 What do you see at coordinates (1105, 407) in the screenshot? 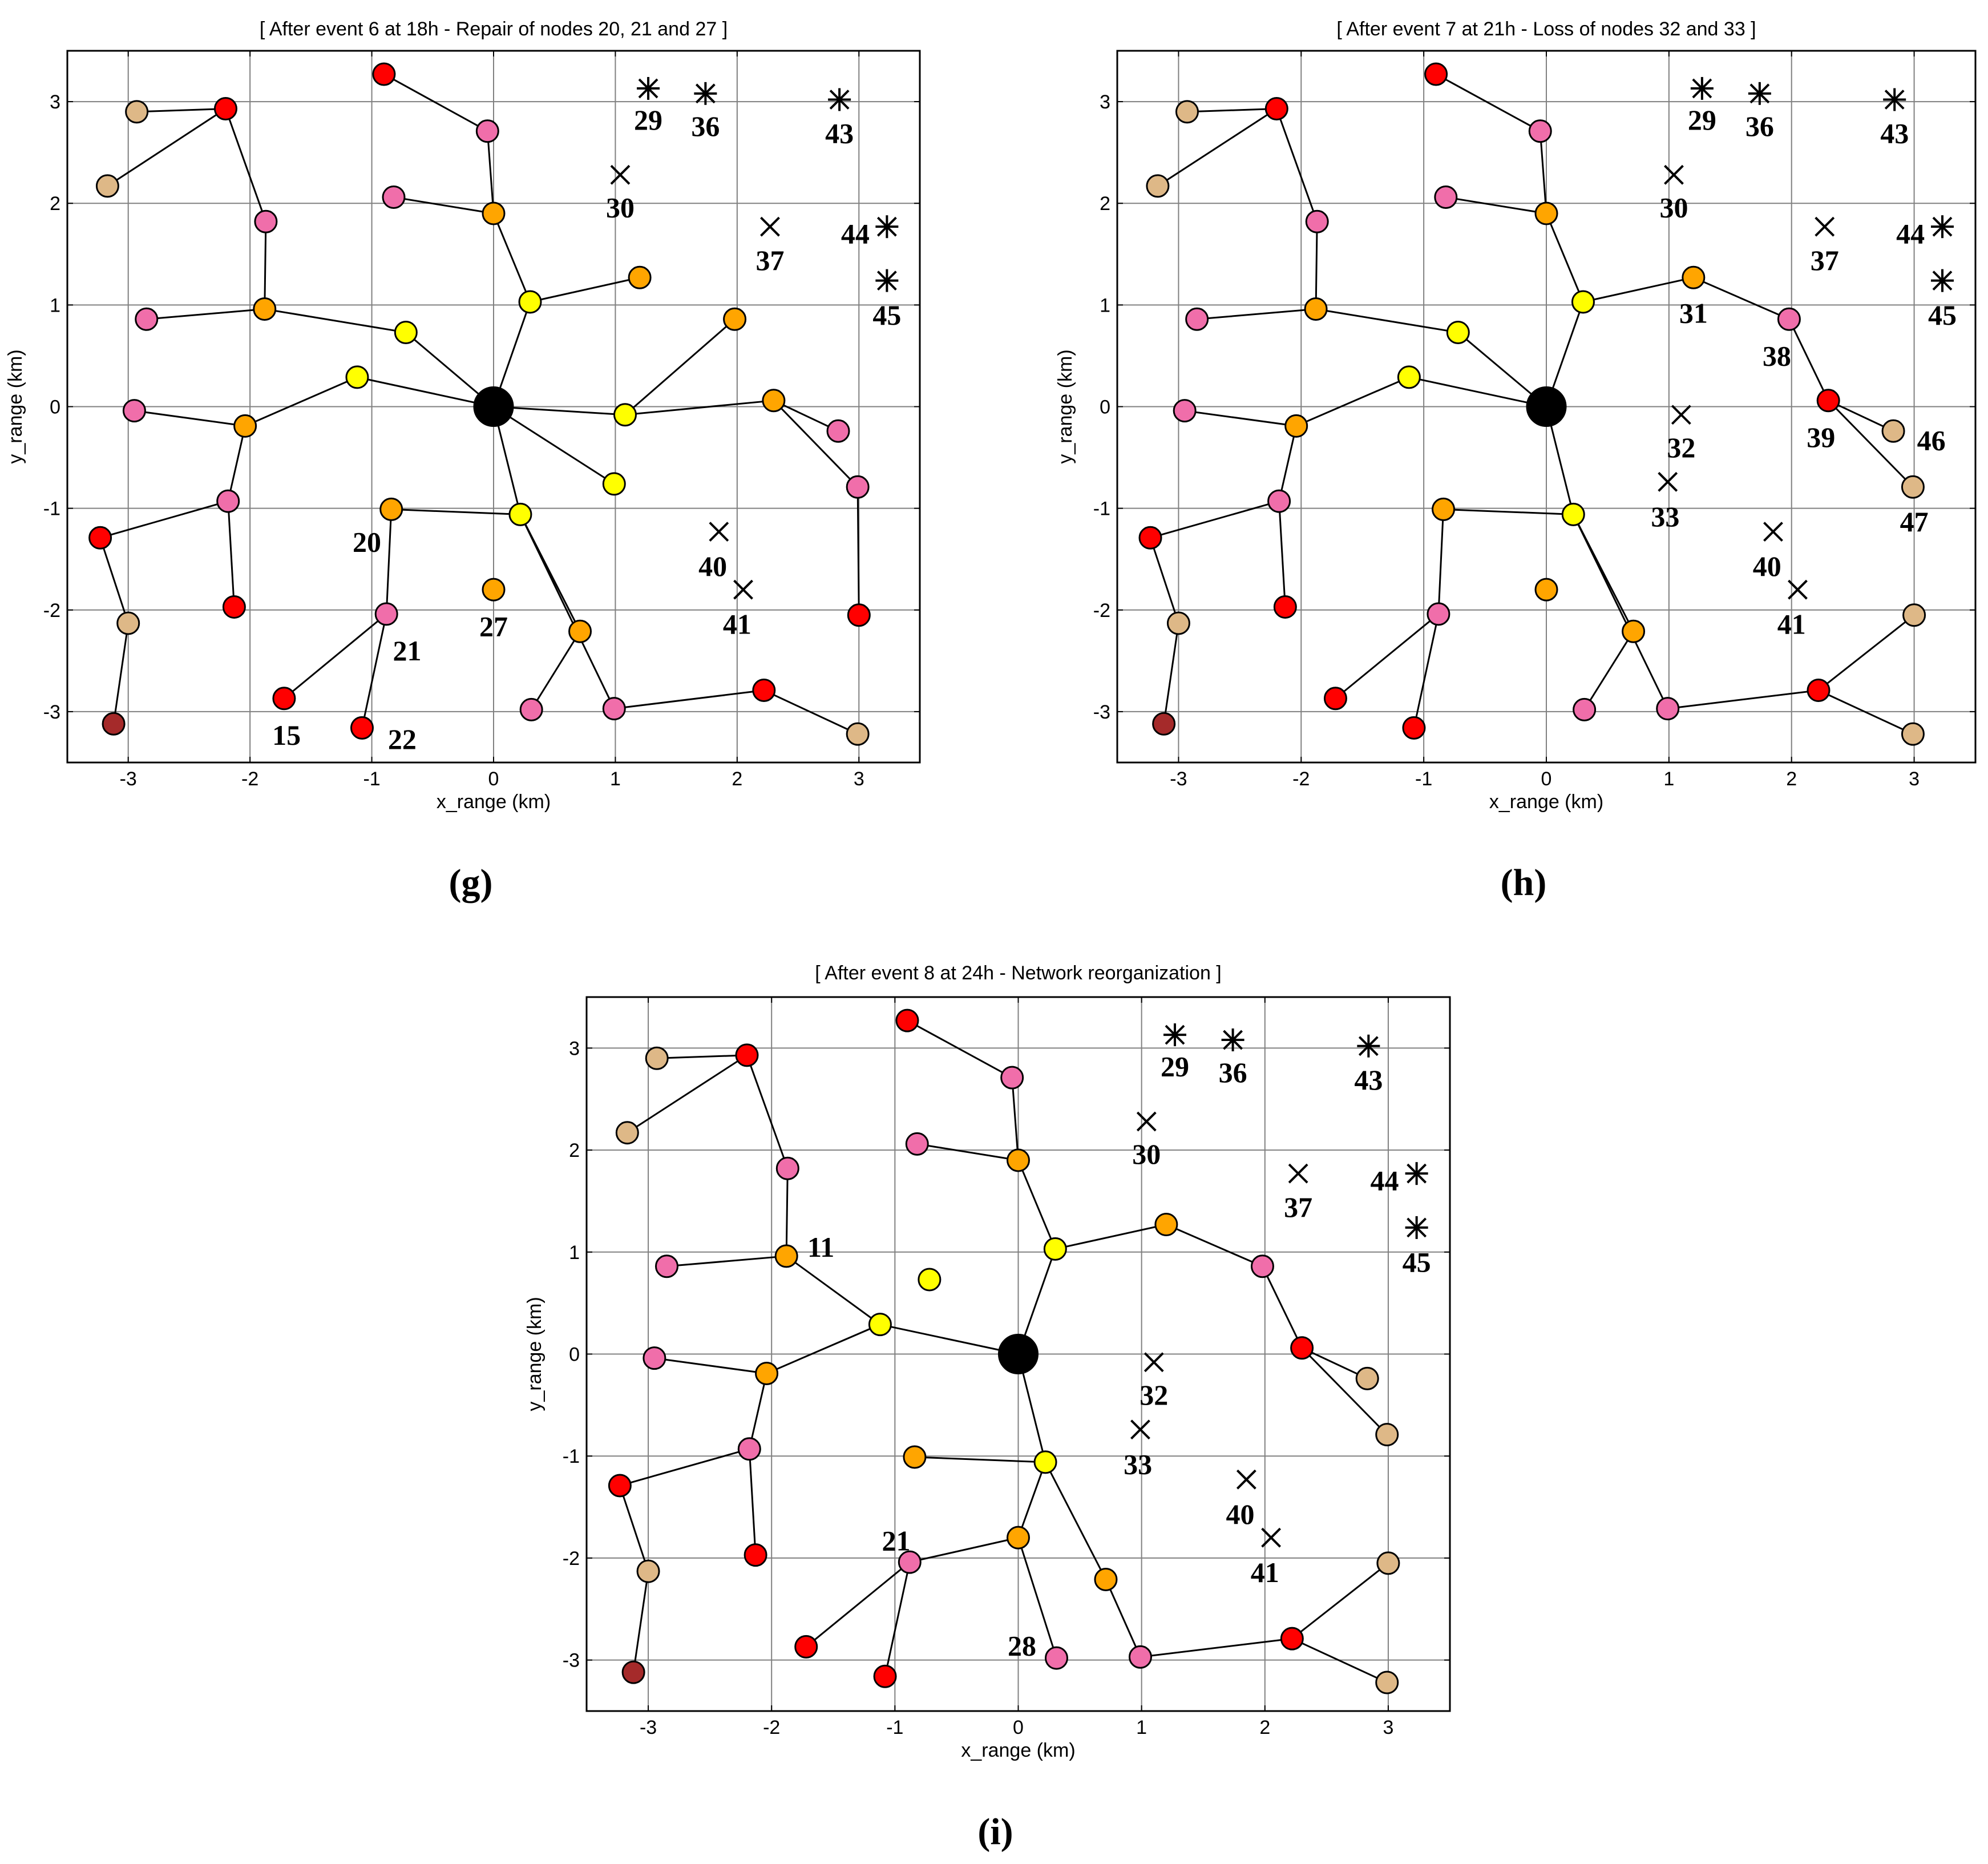
I see `y-tick-label: 0` at bounding box center [1105, 407].